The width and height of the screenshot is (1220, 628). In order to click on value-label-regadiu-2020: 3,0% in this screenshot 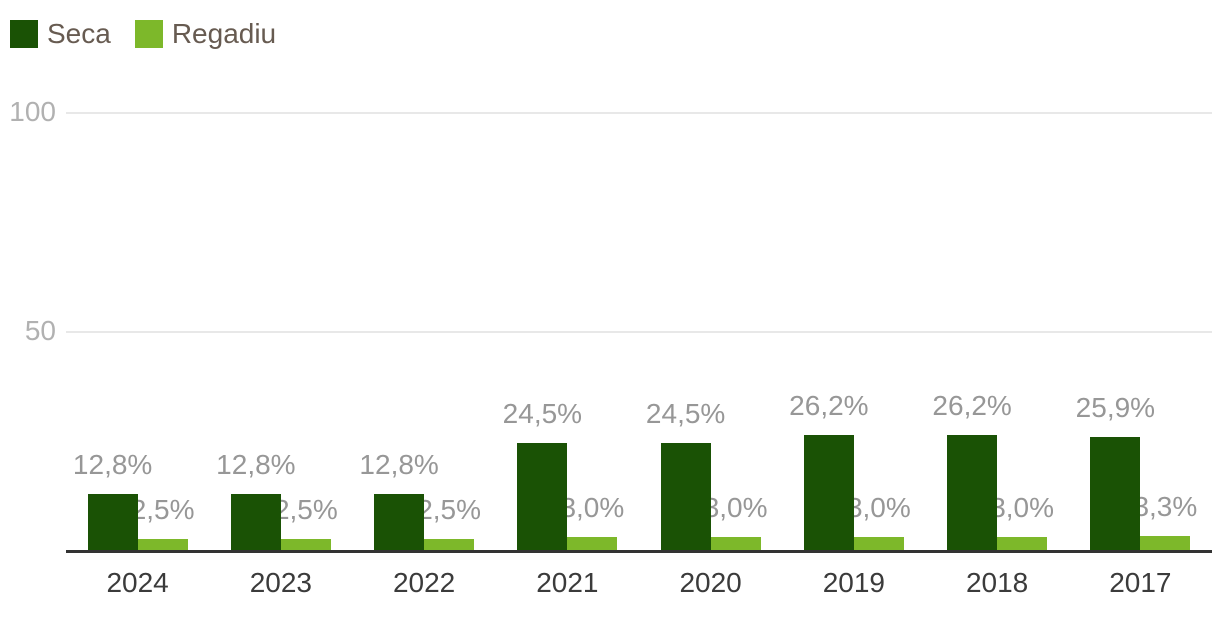, I will do `click(735, 507)`.